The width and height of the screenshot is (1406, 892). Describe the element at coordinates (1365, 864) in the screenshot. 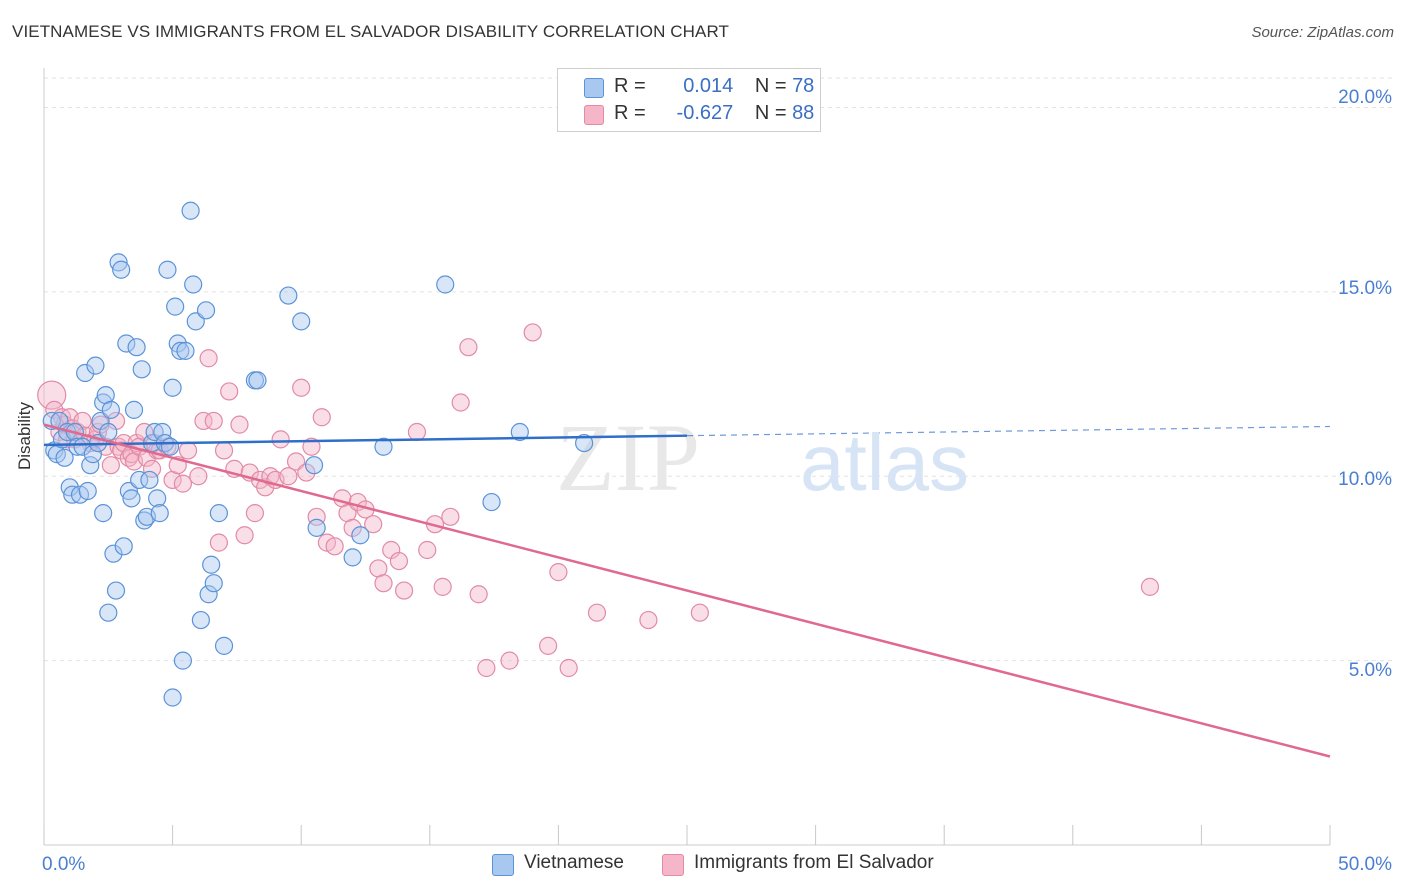

I see `x-max-label: 50.0%` at that location.